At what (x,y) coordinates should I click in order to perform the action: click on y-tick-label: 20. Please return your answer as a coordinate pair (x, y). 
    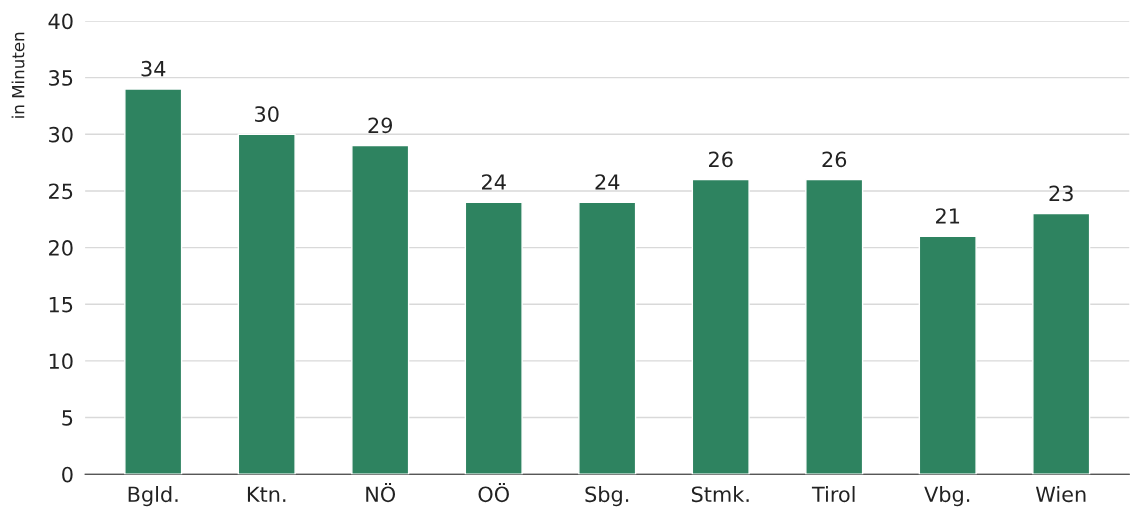
    Looking at the image, I should click on (61, 248).